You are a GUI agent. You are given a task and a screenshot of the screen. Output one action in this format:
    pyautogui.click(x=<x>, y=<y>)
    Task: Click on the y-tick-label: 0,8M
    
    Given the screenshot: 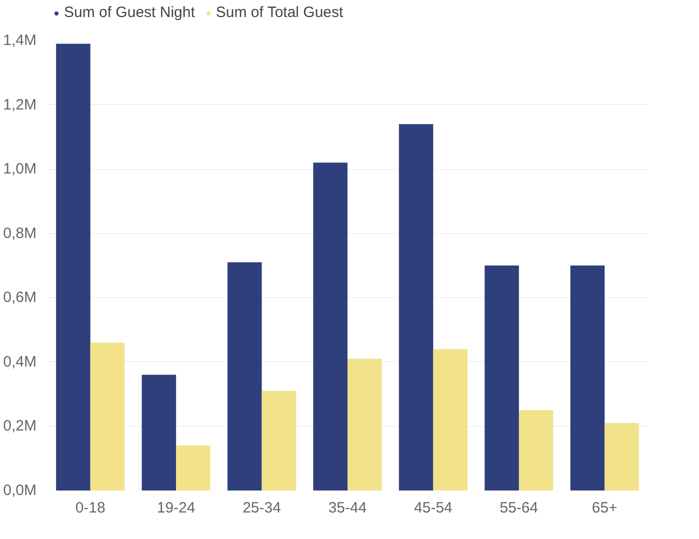 What is the action you would take?
    pyautogui.click(x=20, y=233)
    